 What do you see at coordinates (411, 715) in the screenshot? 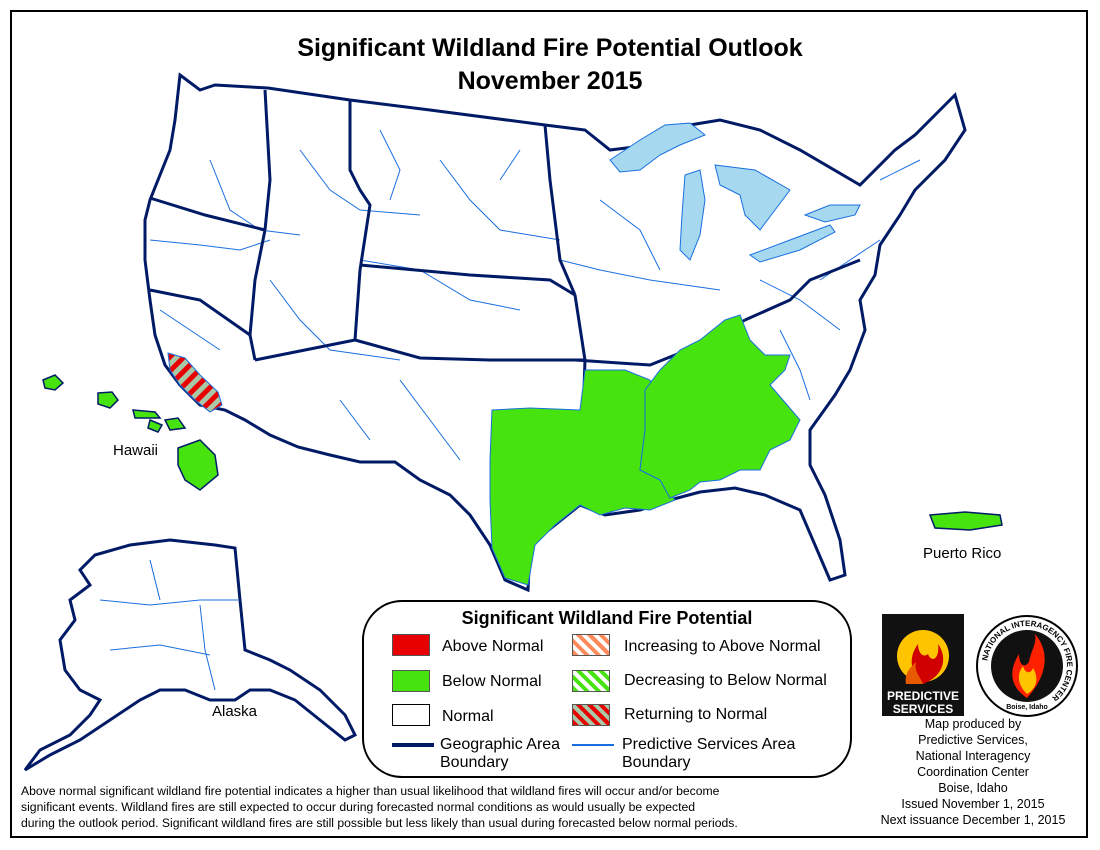
I see `legend-swatch-normal` at bounding box center [411, 715].